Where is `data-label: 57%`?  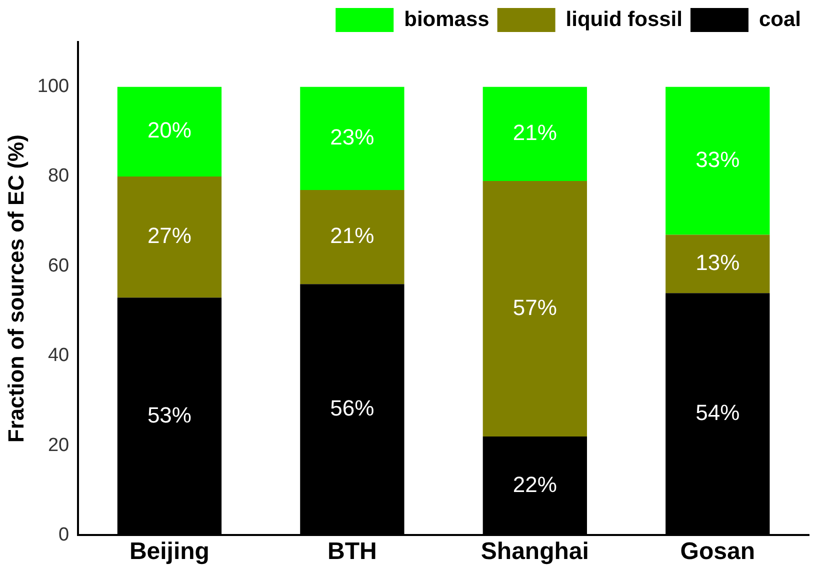 data-label: 57% is located at coordinates (534, 307).